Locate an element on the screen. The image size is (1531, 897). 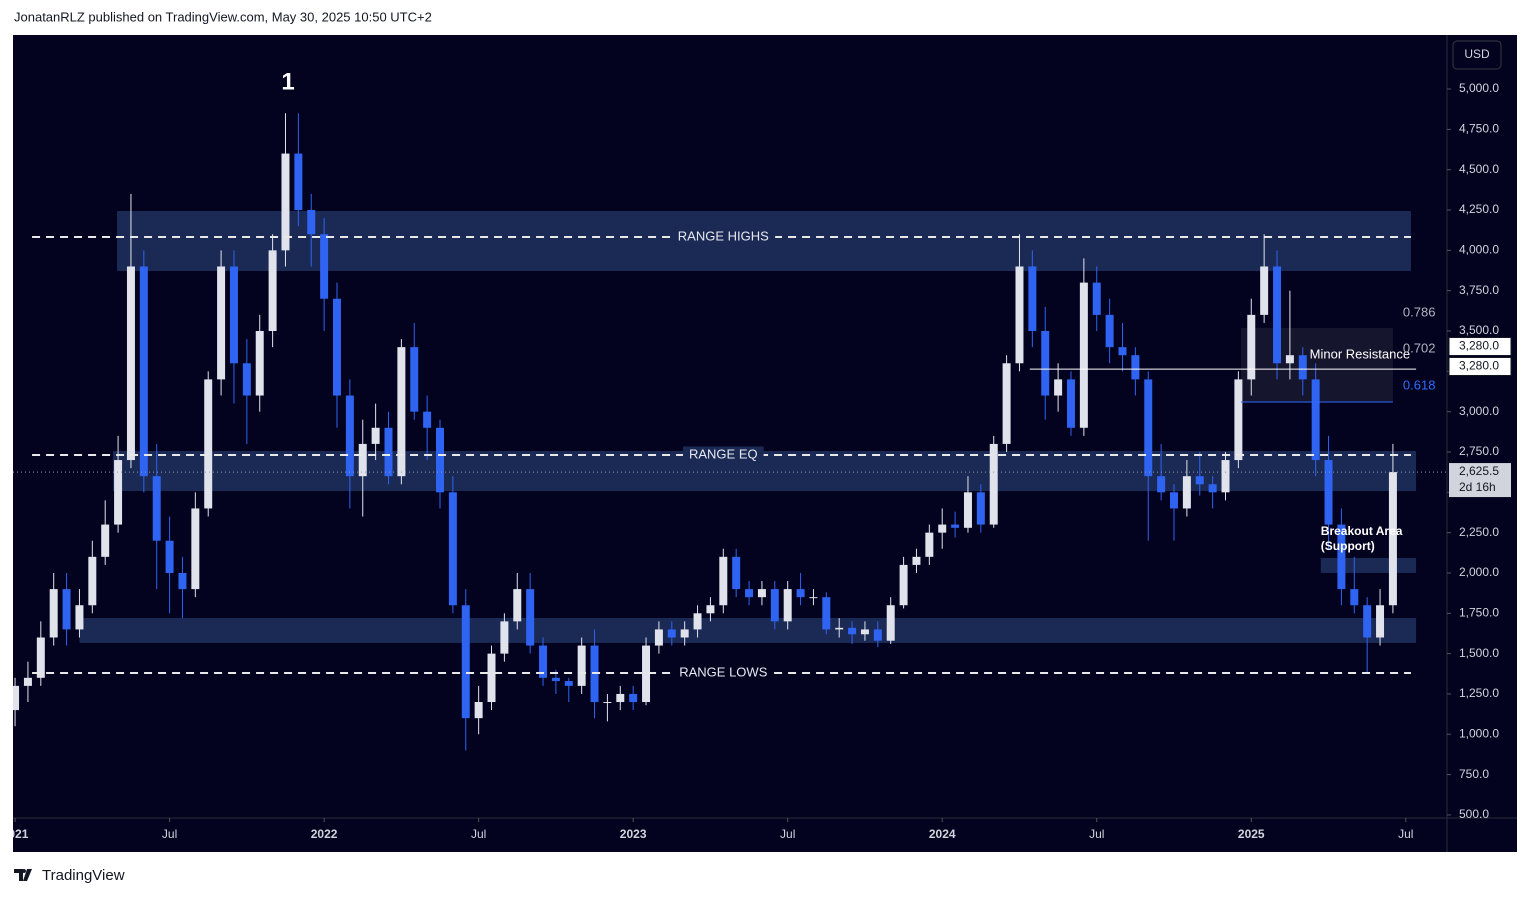
currency: USD is located at coordinates (1477, 54).